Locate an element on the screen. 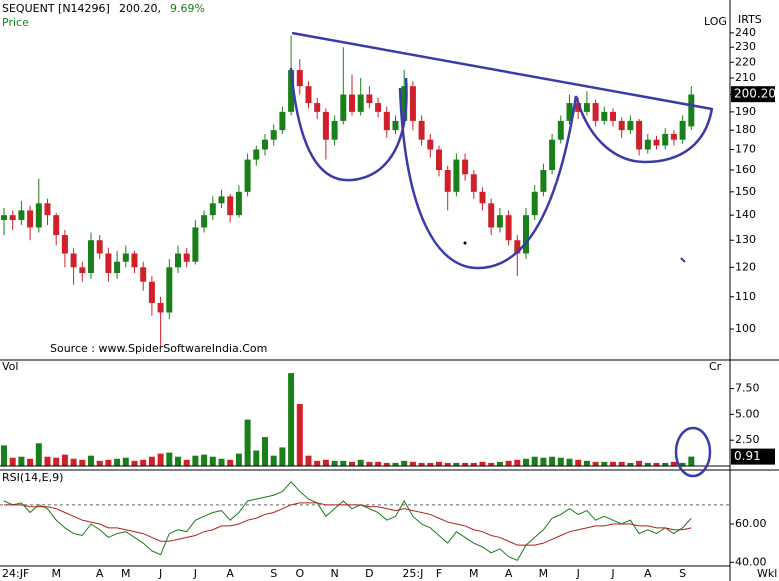  scale-label: LOG is located at coordinates (715, 21).